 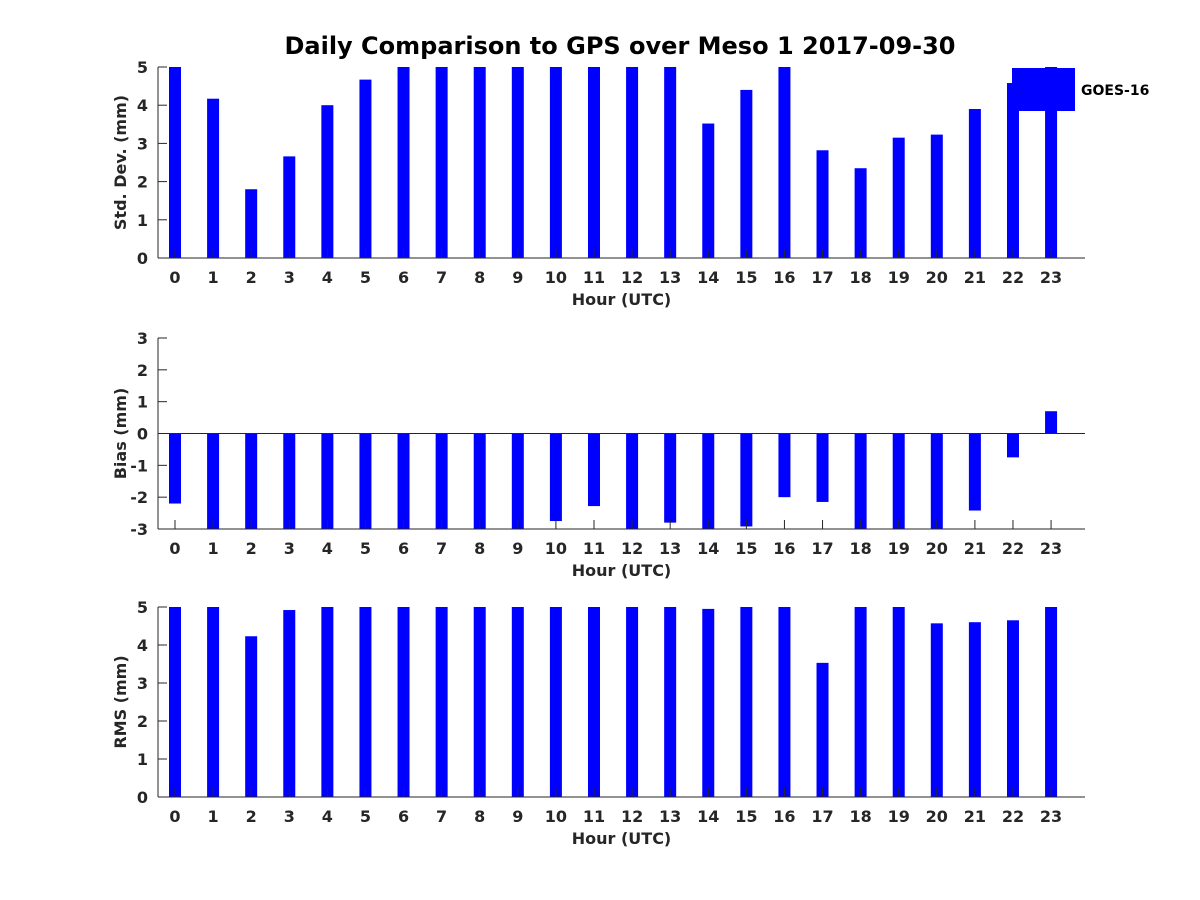 I want to click on y-axis-label: Std. Dev. (mm), so click(x=120, y=162).